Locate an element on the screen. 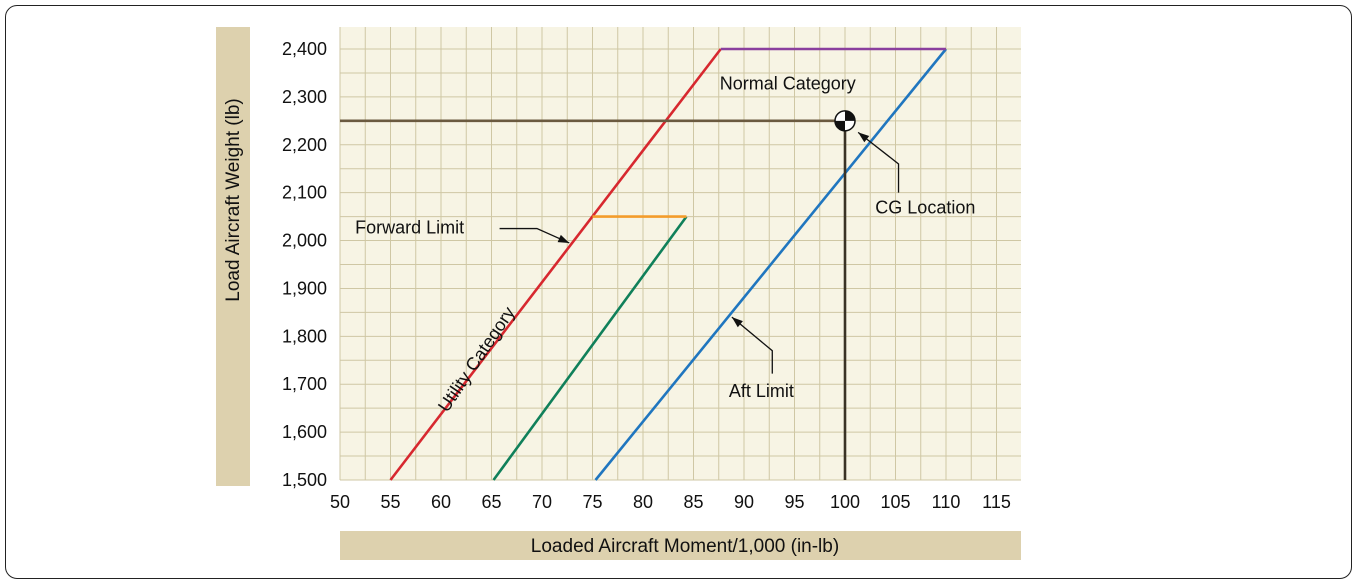  y-tick-label: 2,300 is located at coordinates (304, 97).